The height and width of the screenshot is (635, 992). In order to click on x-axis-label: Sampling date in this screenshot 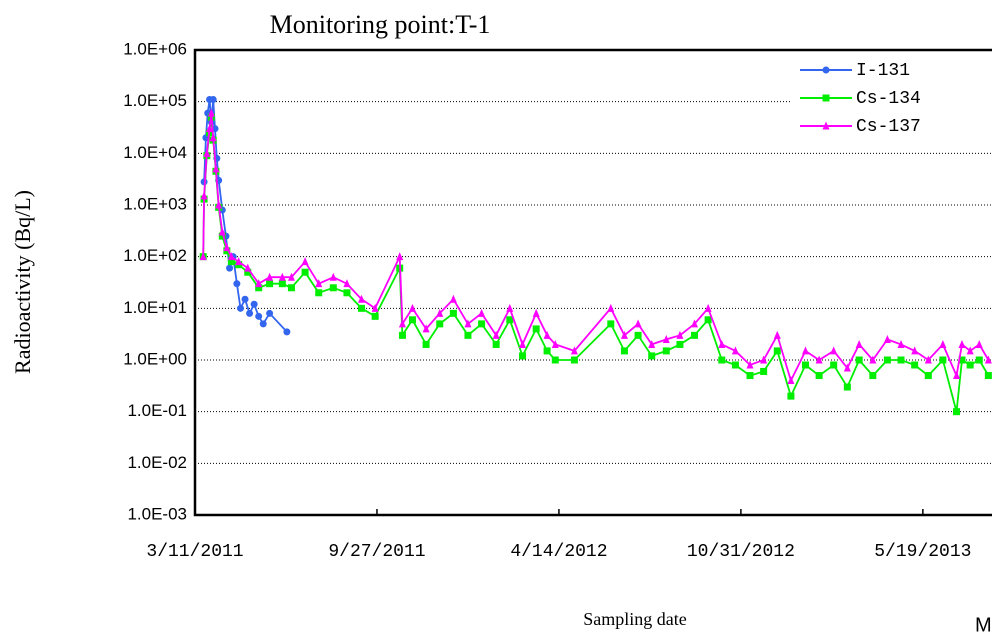, I will do `click(634, 619)`.